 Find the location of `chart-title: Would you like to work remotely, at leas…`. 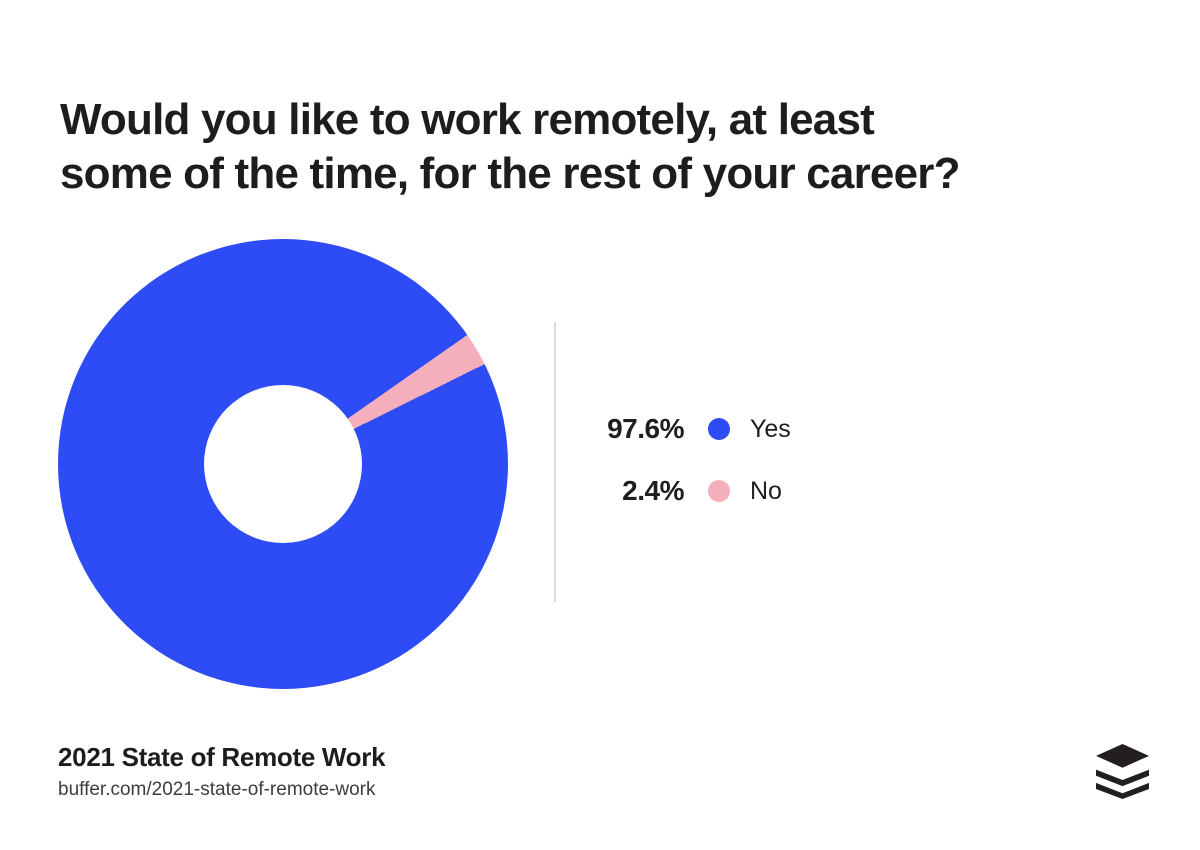

chart-title: Would you like to work remotely, at leas… is located at coordinates (510, 147).